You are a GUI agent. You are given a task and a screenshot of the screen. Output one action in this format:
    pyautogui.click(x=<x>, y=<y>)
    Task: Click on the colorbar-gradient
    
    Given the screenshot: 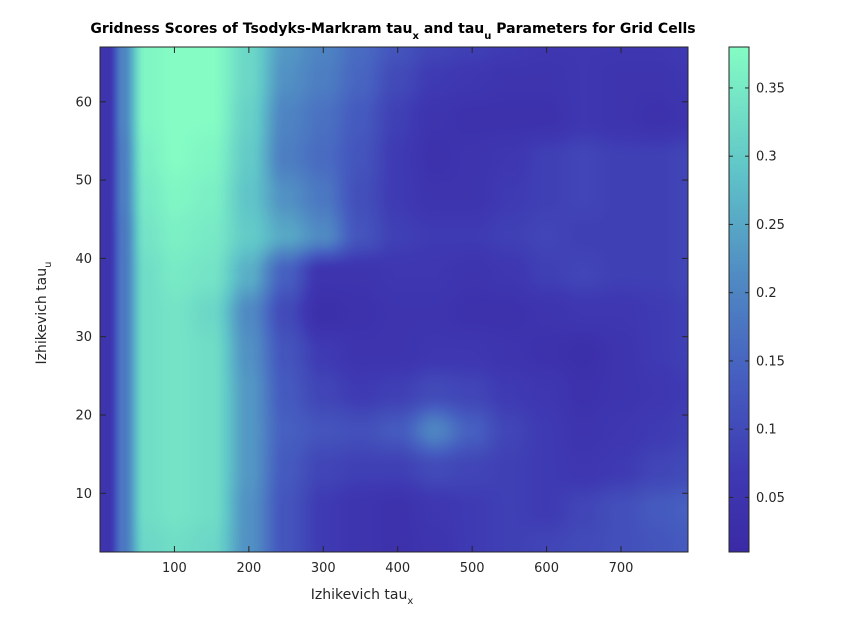 What is the action you would take?
    pyautogui.click(x=739, y=299)
    